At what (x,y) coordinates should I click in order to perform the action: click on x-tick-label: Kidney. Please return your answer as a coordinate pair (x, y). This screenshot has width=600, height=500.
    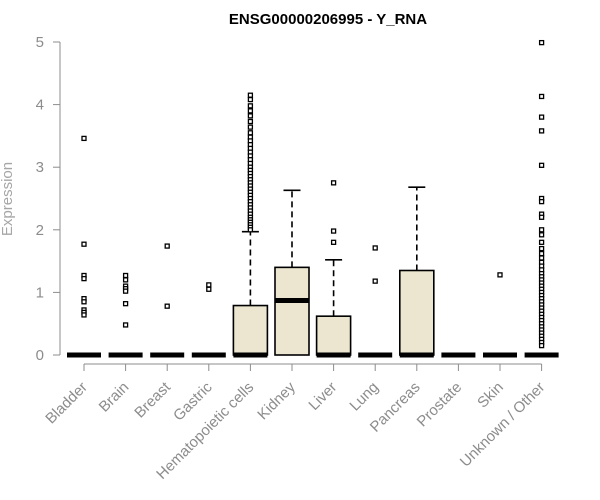
    Looking at the image, I should click on (276, 400).